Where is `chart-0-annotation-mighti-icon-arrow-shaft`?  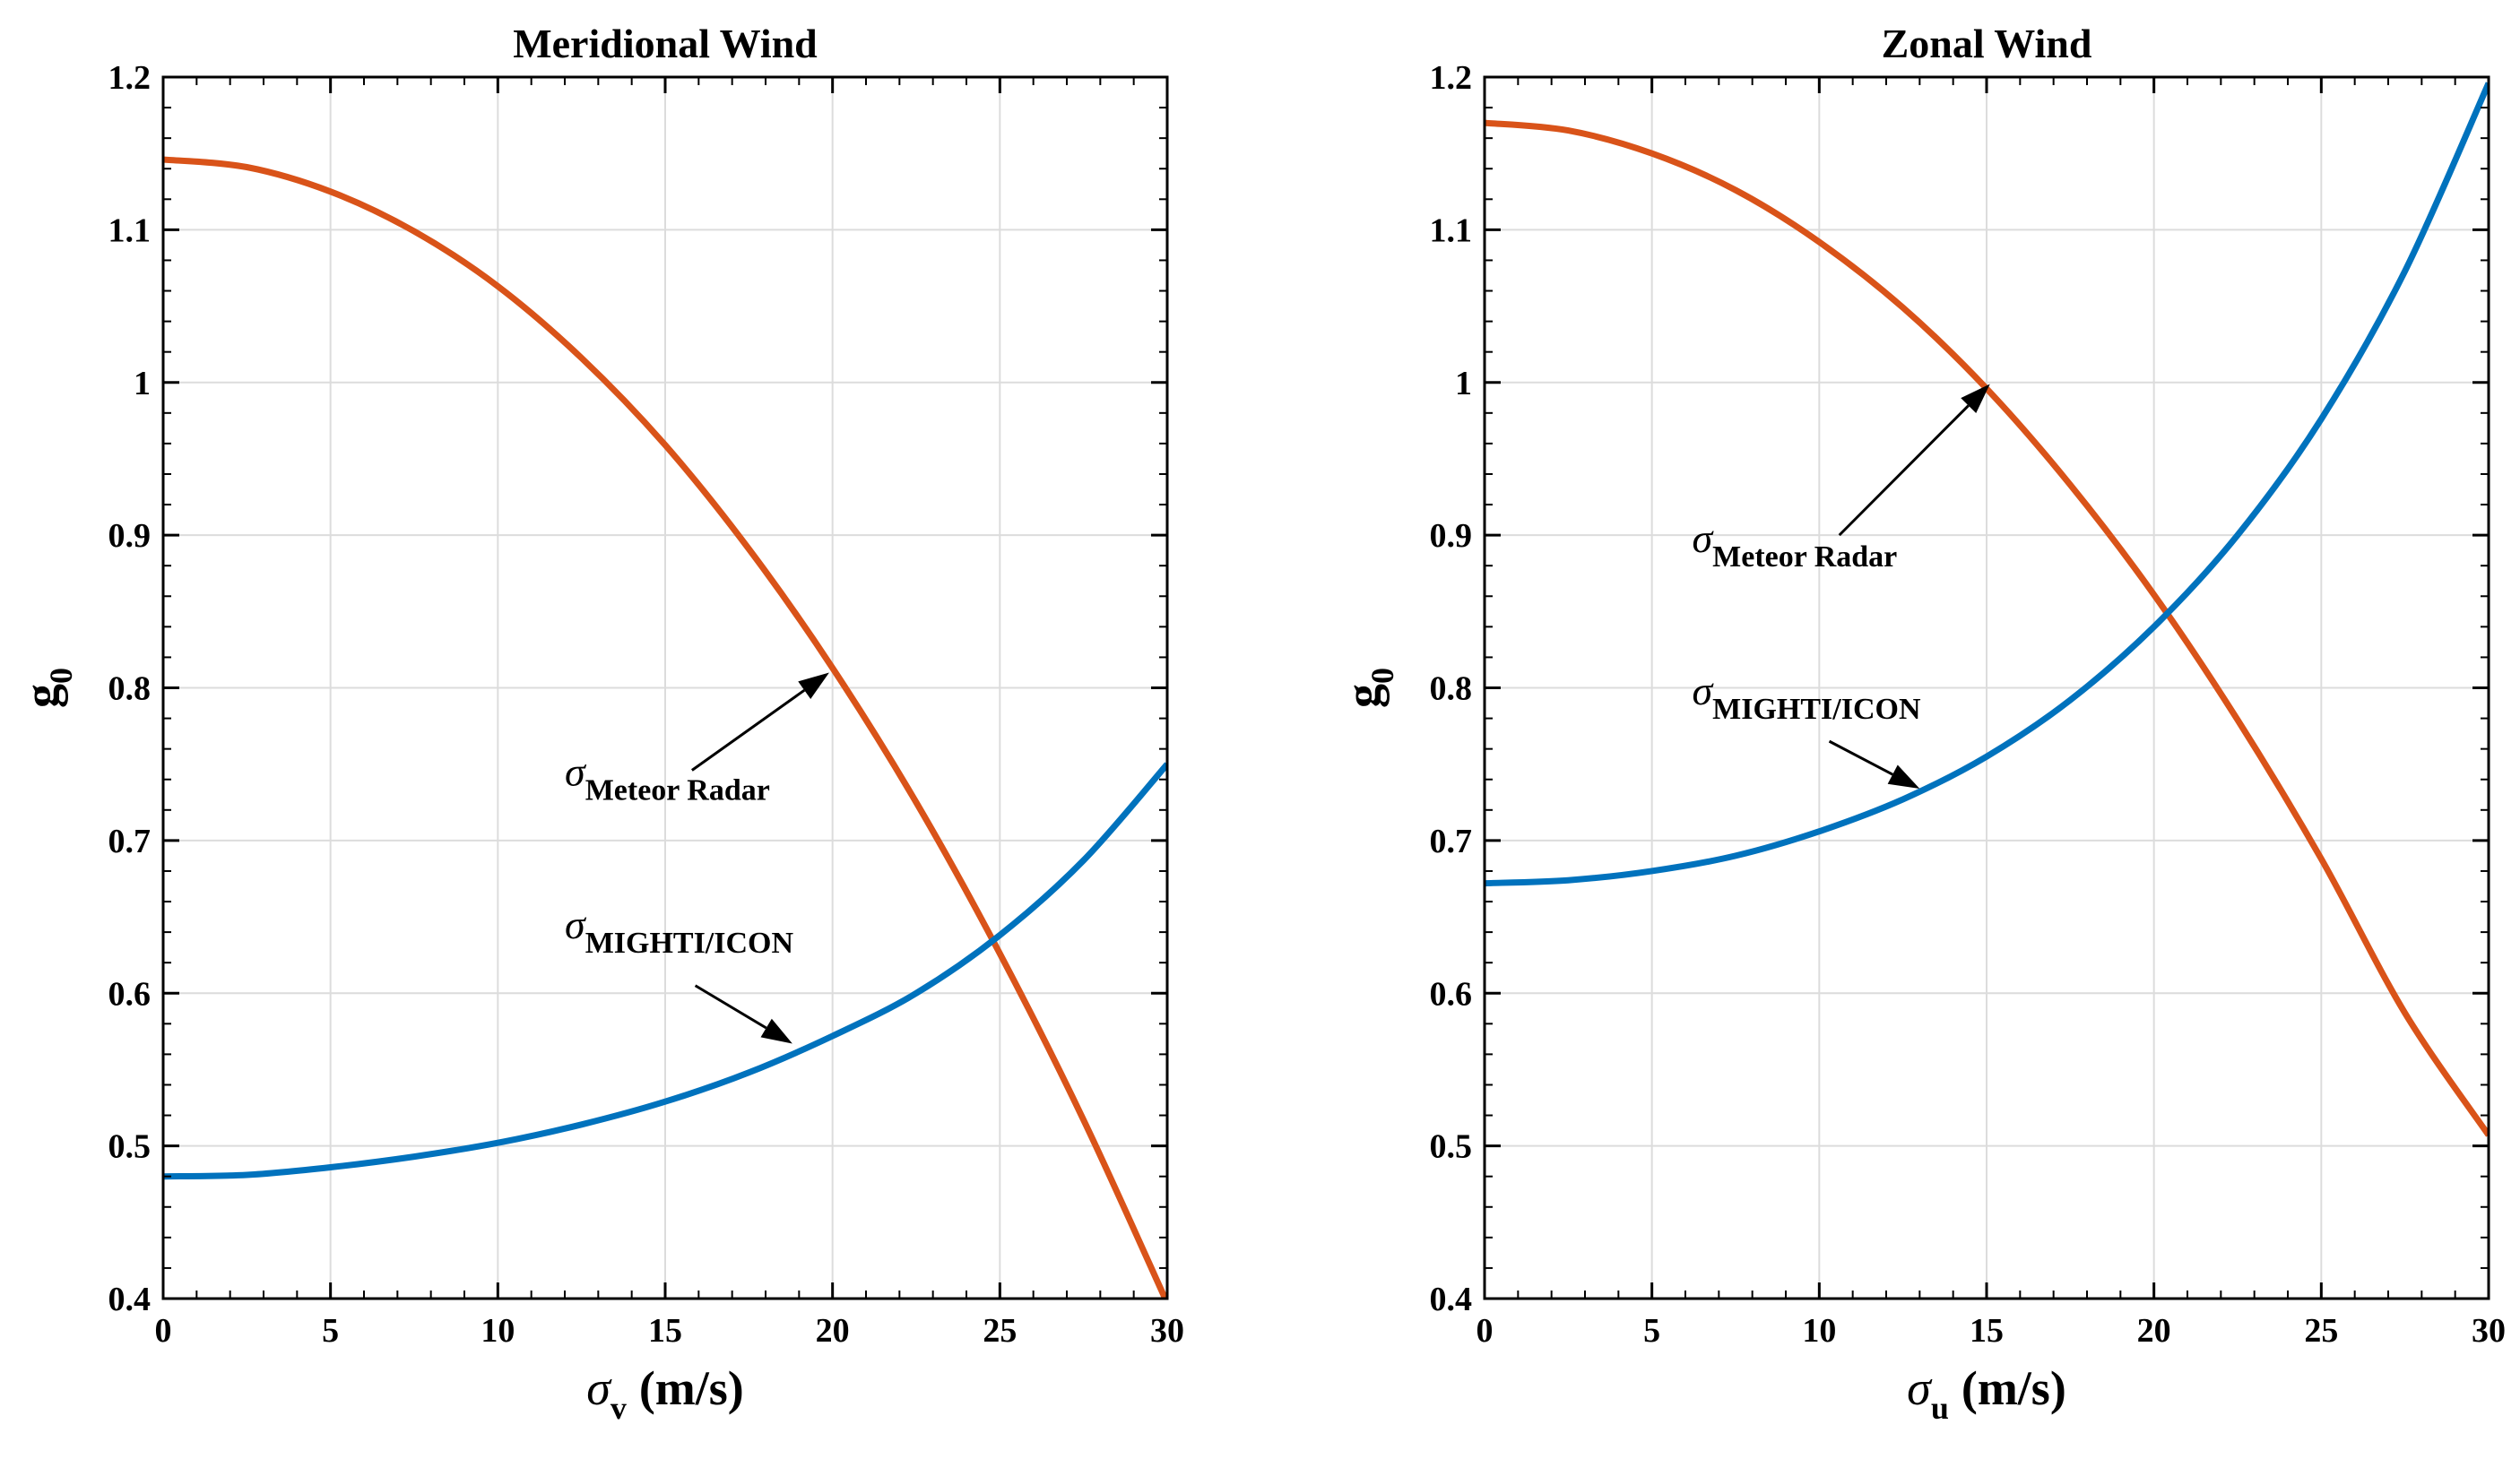
chart-0-annotation-mighti-icon-arrow-shaft is located at coordinates (730, 1007).